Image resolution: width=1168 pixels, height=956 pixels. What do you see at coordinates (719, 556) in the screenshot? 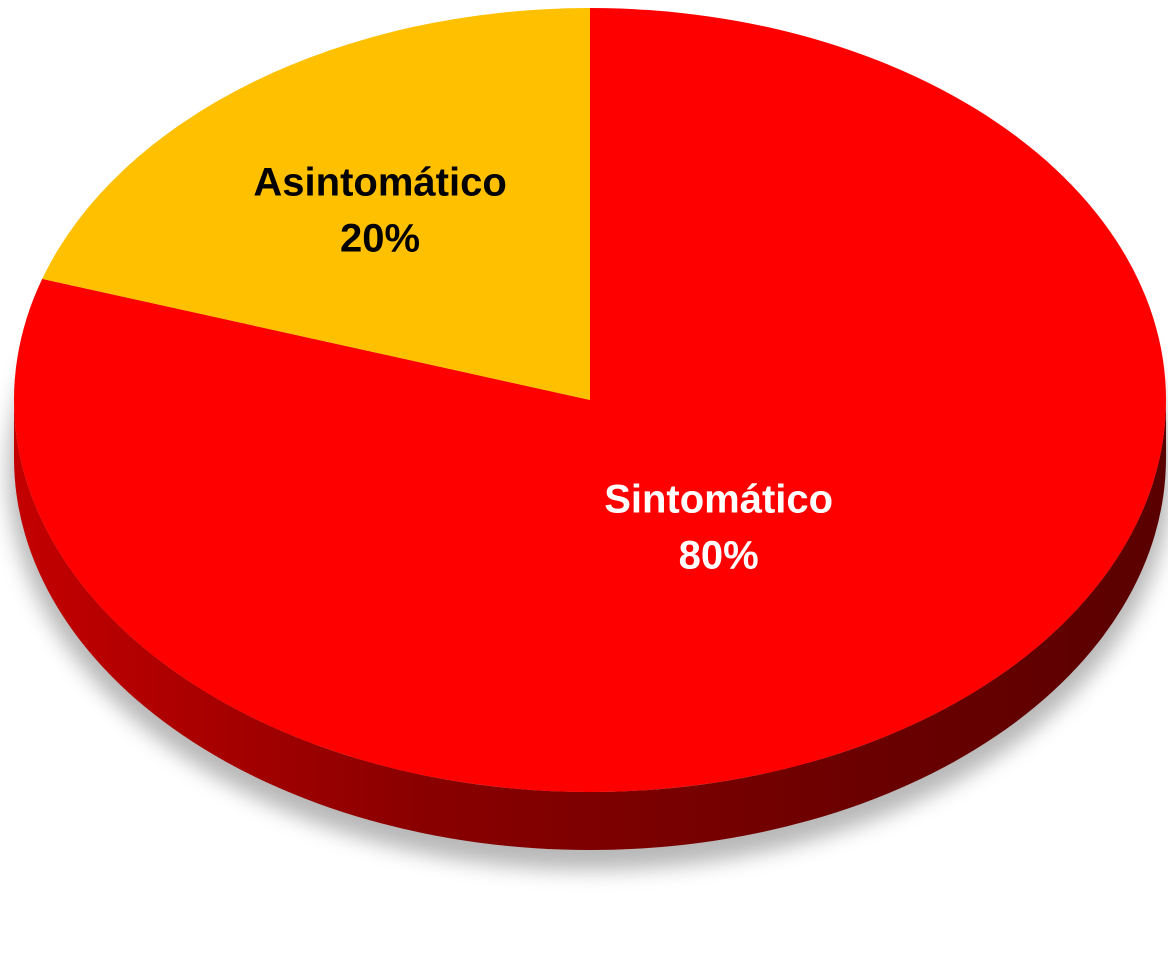
I see `slice-value-sintomatico: 80%` at bounding box center [719, 556].